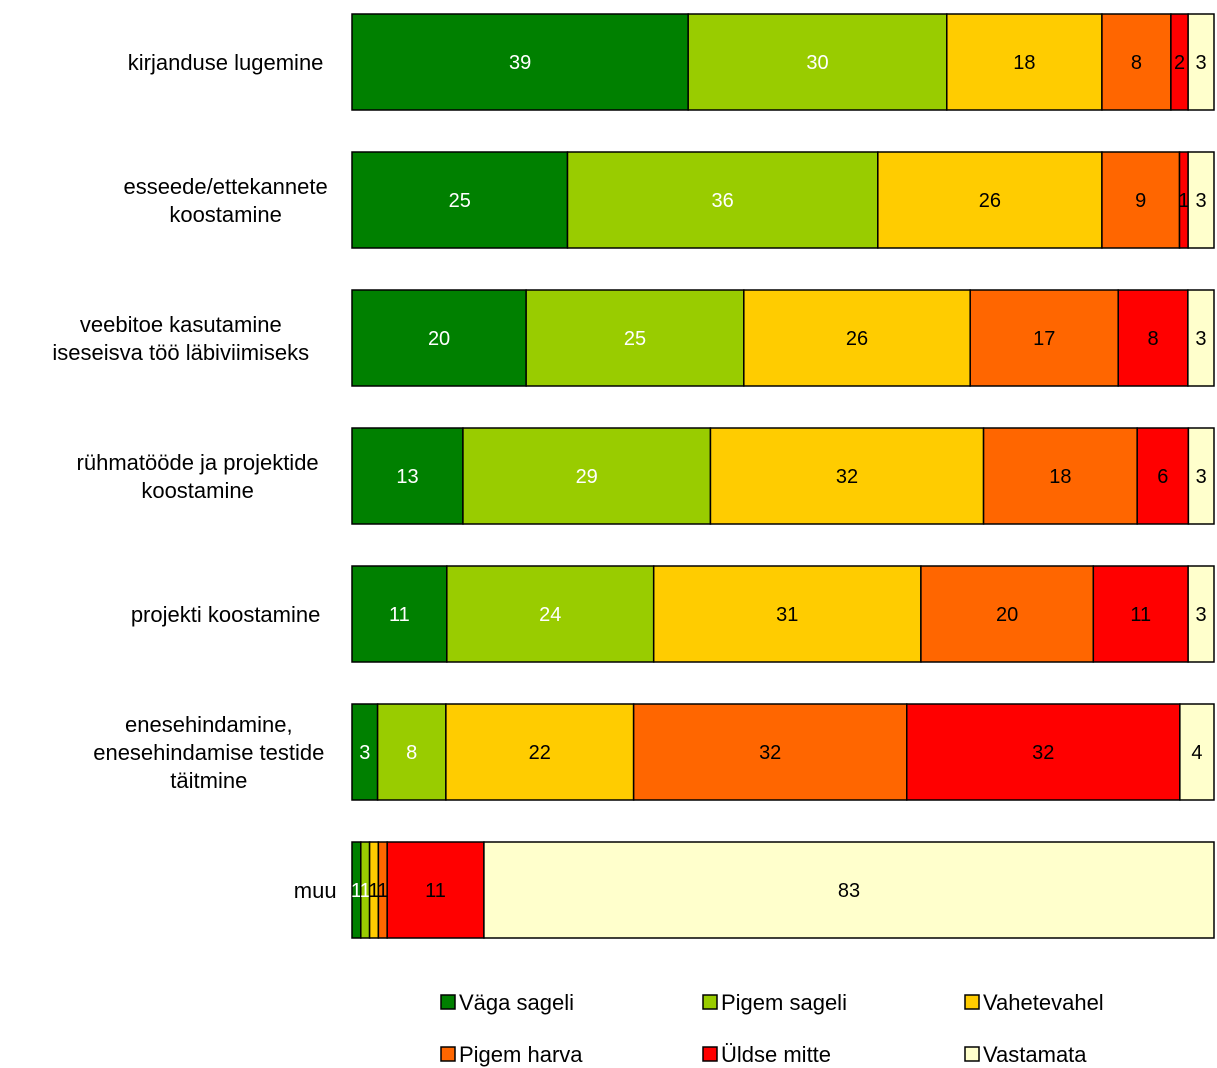 The height and width of the screenshot is (1068, 1217). I want to click on legend-label: Üldse mitte, so click(776, 1054).